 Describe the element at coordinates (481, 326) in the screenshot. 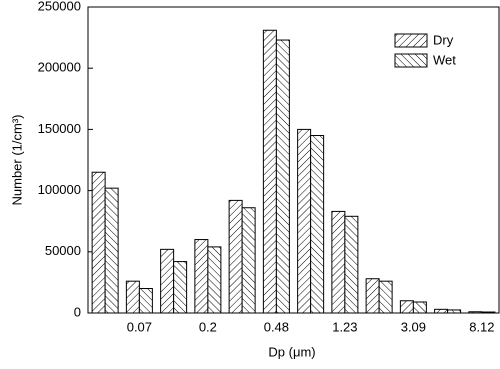

I see `x-tick-label: 8.12` at that location.